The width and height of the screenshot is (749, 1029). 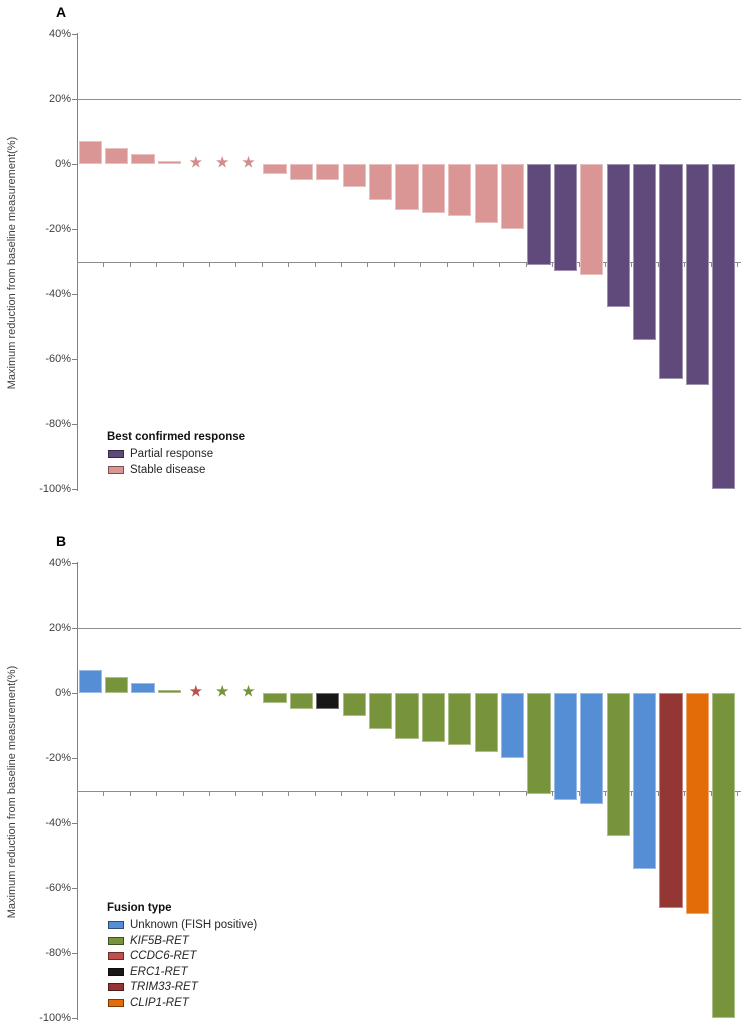 What do you see at coordinates (61, 541) in the screenshot?
I see `panel-label: B` at bounding box center [61, 541].